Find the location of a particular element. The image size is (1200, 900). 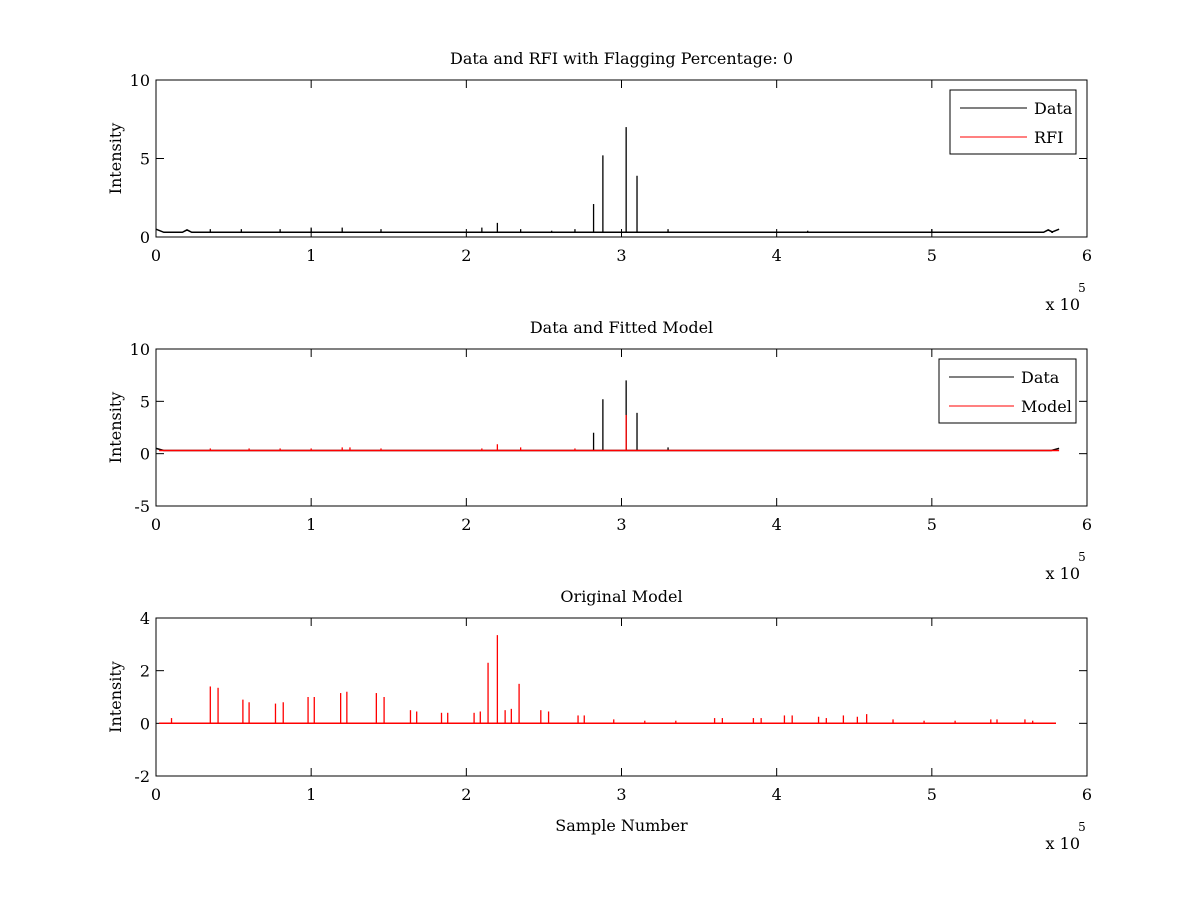

y-tick-label: 4 is located at coordinates (145, 618).